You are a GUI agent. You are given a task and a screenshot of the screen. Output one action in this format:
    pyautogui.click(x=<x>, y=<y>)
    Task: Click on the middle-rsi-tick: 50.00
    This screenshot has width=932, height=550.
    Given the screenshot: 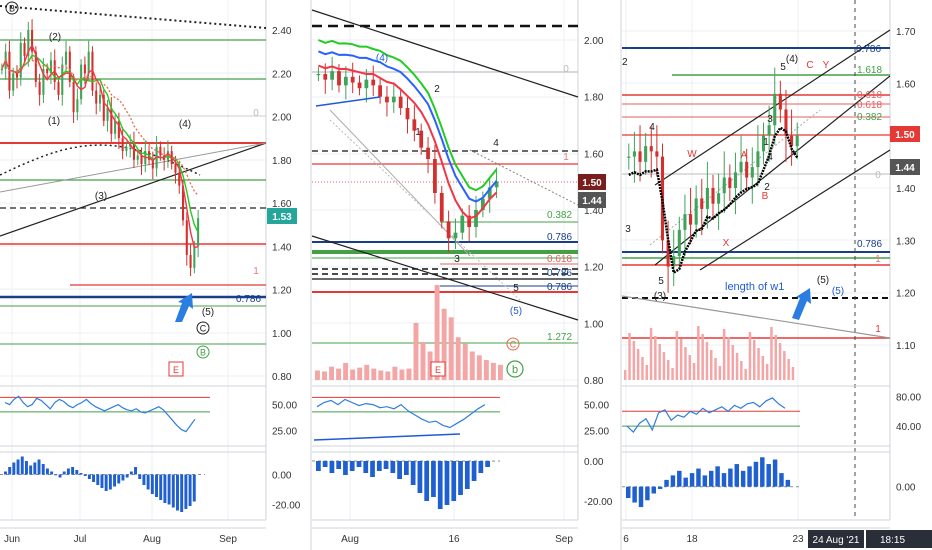 What is the action you would take?
    pyautogui.click(x=596, y=406)
    